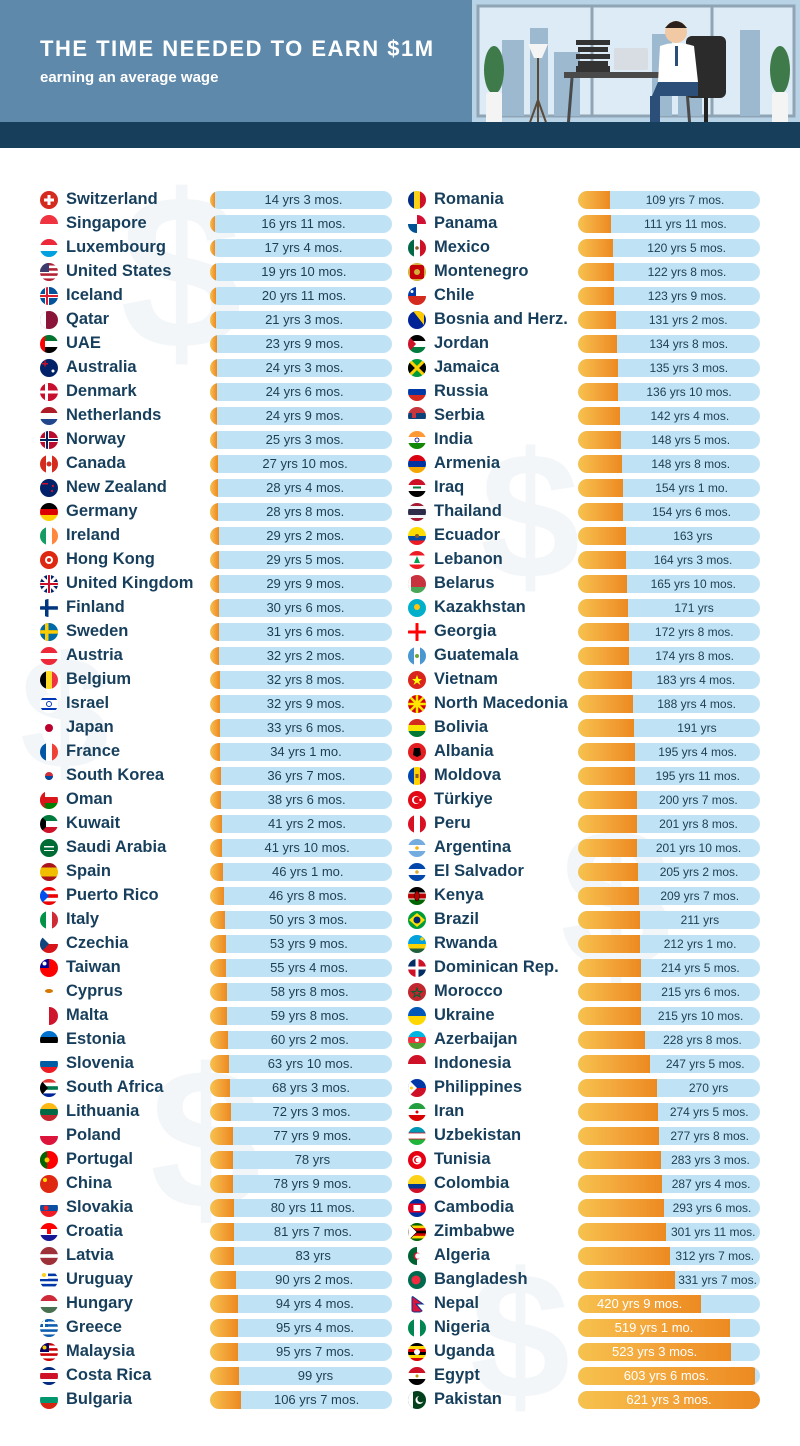  Describe the element at coordinates (49, 1136) in the screenshot. I see `poland-flag-icon` at that location.